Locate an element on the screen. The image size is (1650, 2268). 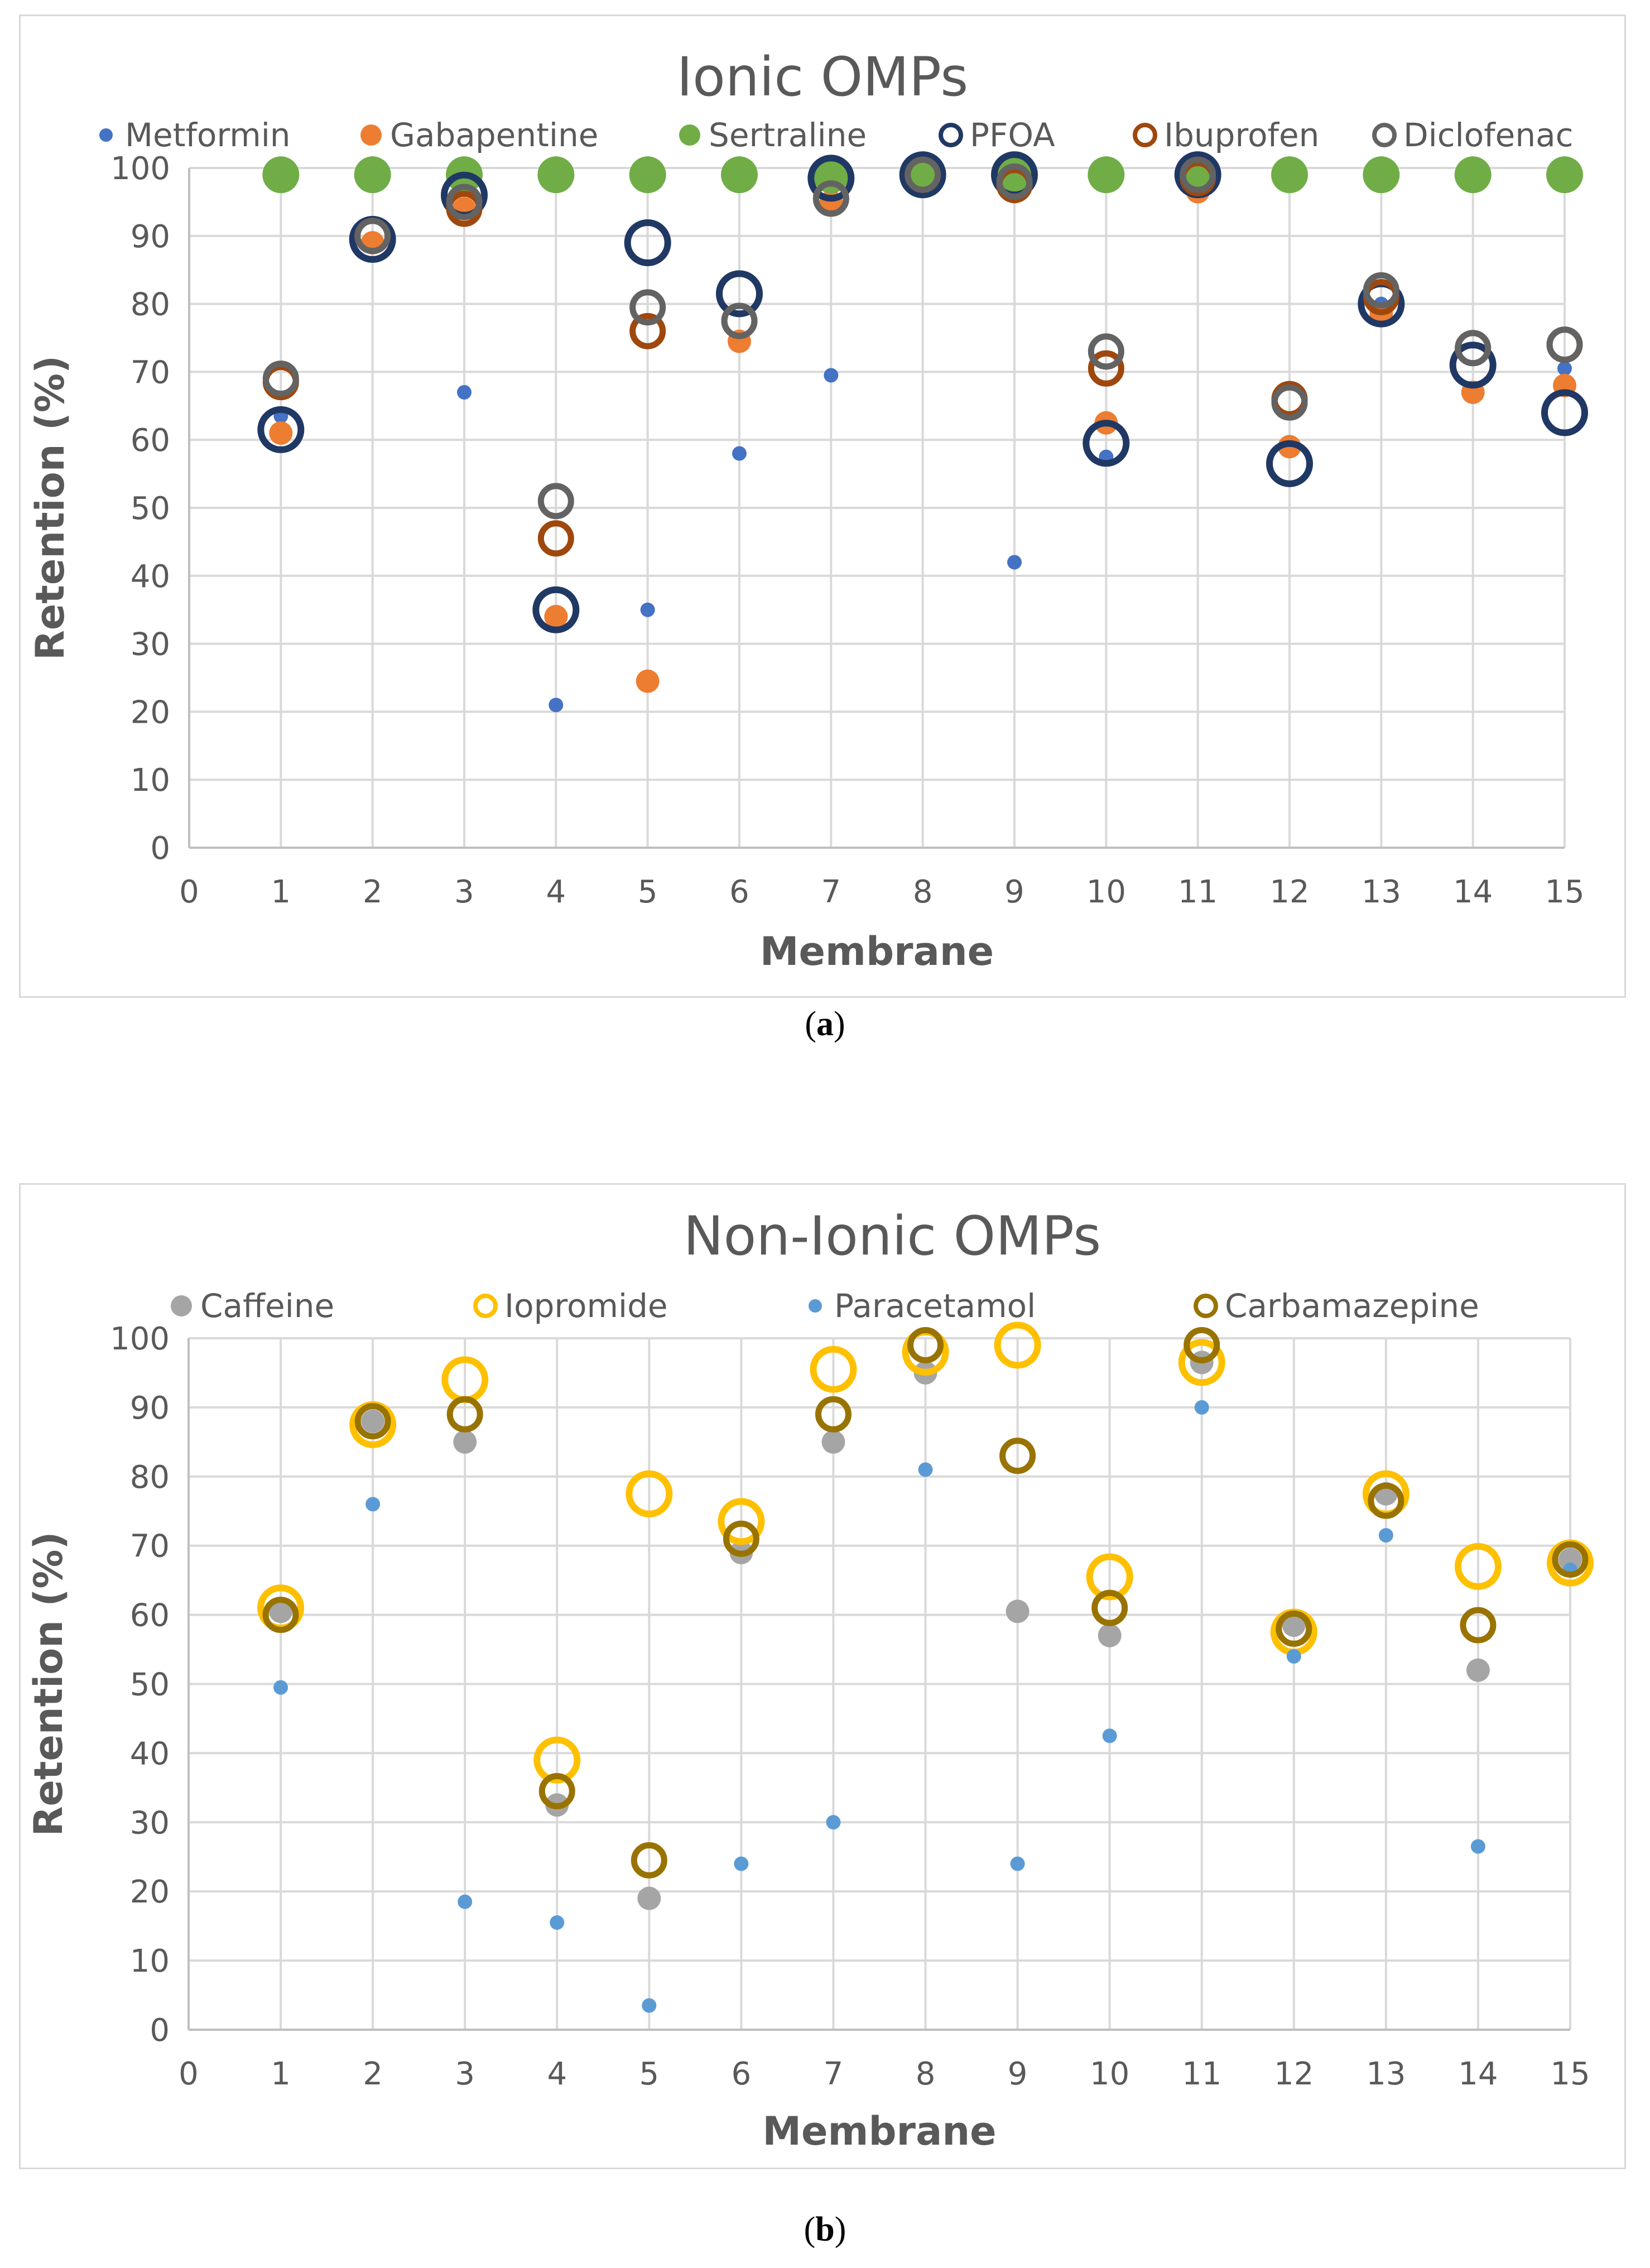
x-tick-label-6: 6 is located at coordinates (742, 2074).